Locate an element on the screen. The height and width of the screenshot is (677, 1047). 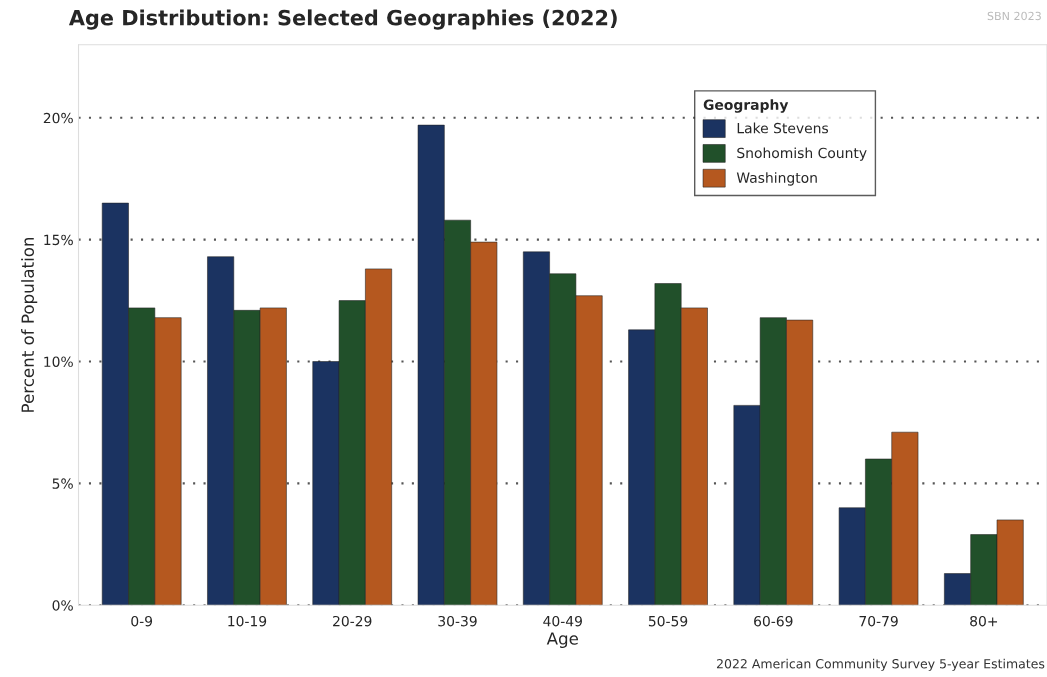
legend-label: Snohomish County is located at coordinates (802, 154).